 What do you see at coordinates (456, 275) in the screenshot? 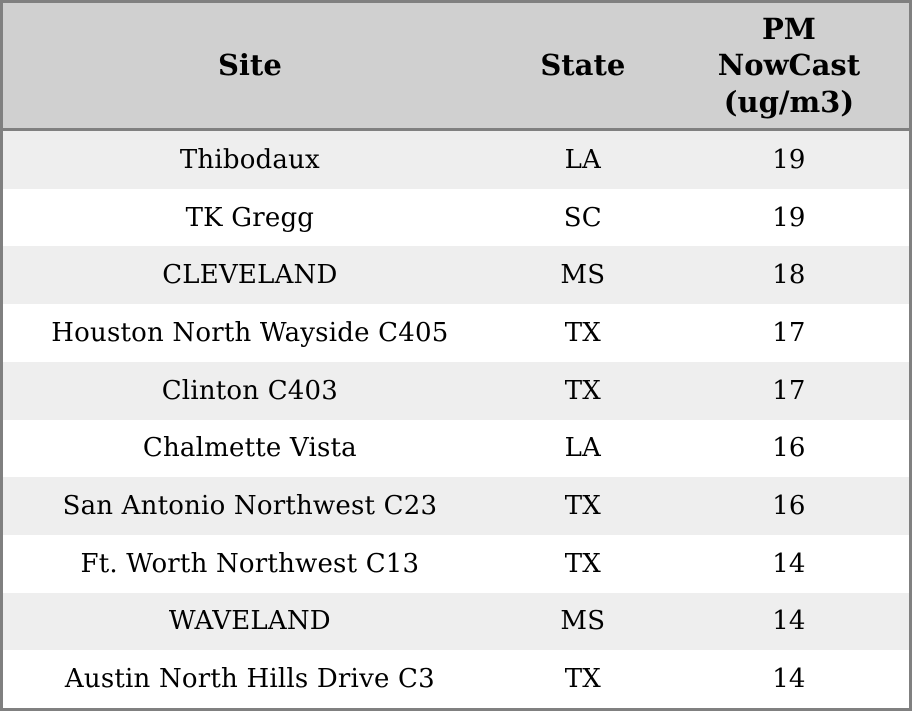
I see `table-row: CLEVELAND MS 18` at bounding box center [456, 275].